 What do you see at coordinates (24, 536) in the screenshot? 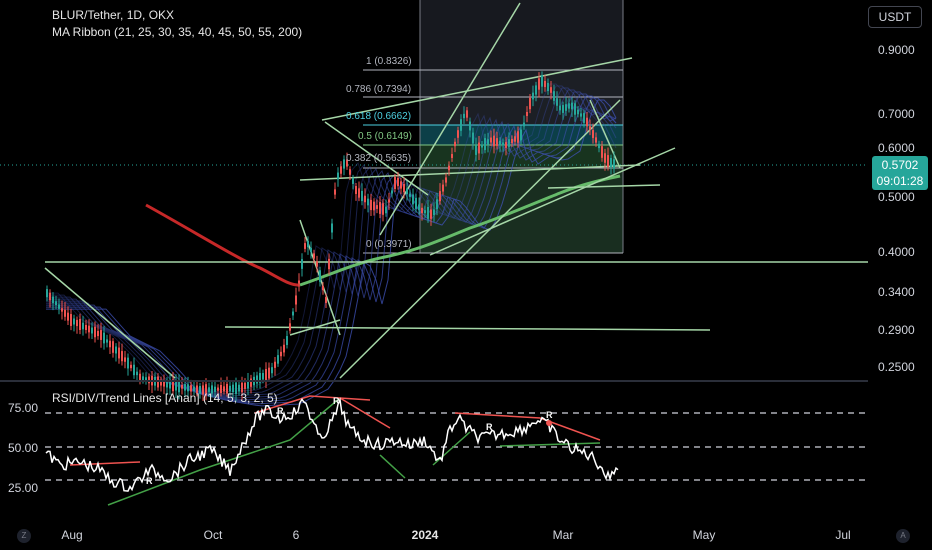
I see `timezone-icon: Z` at bounding box center [24, 536].